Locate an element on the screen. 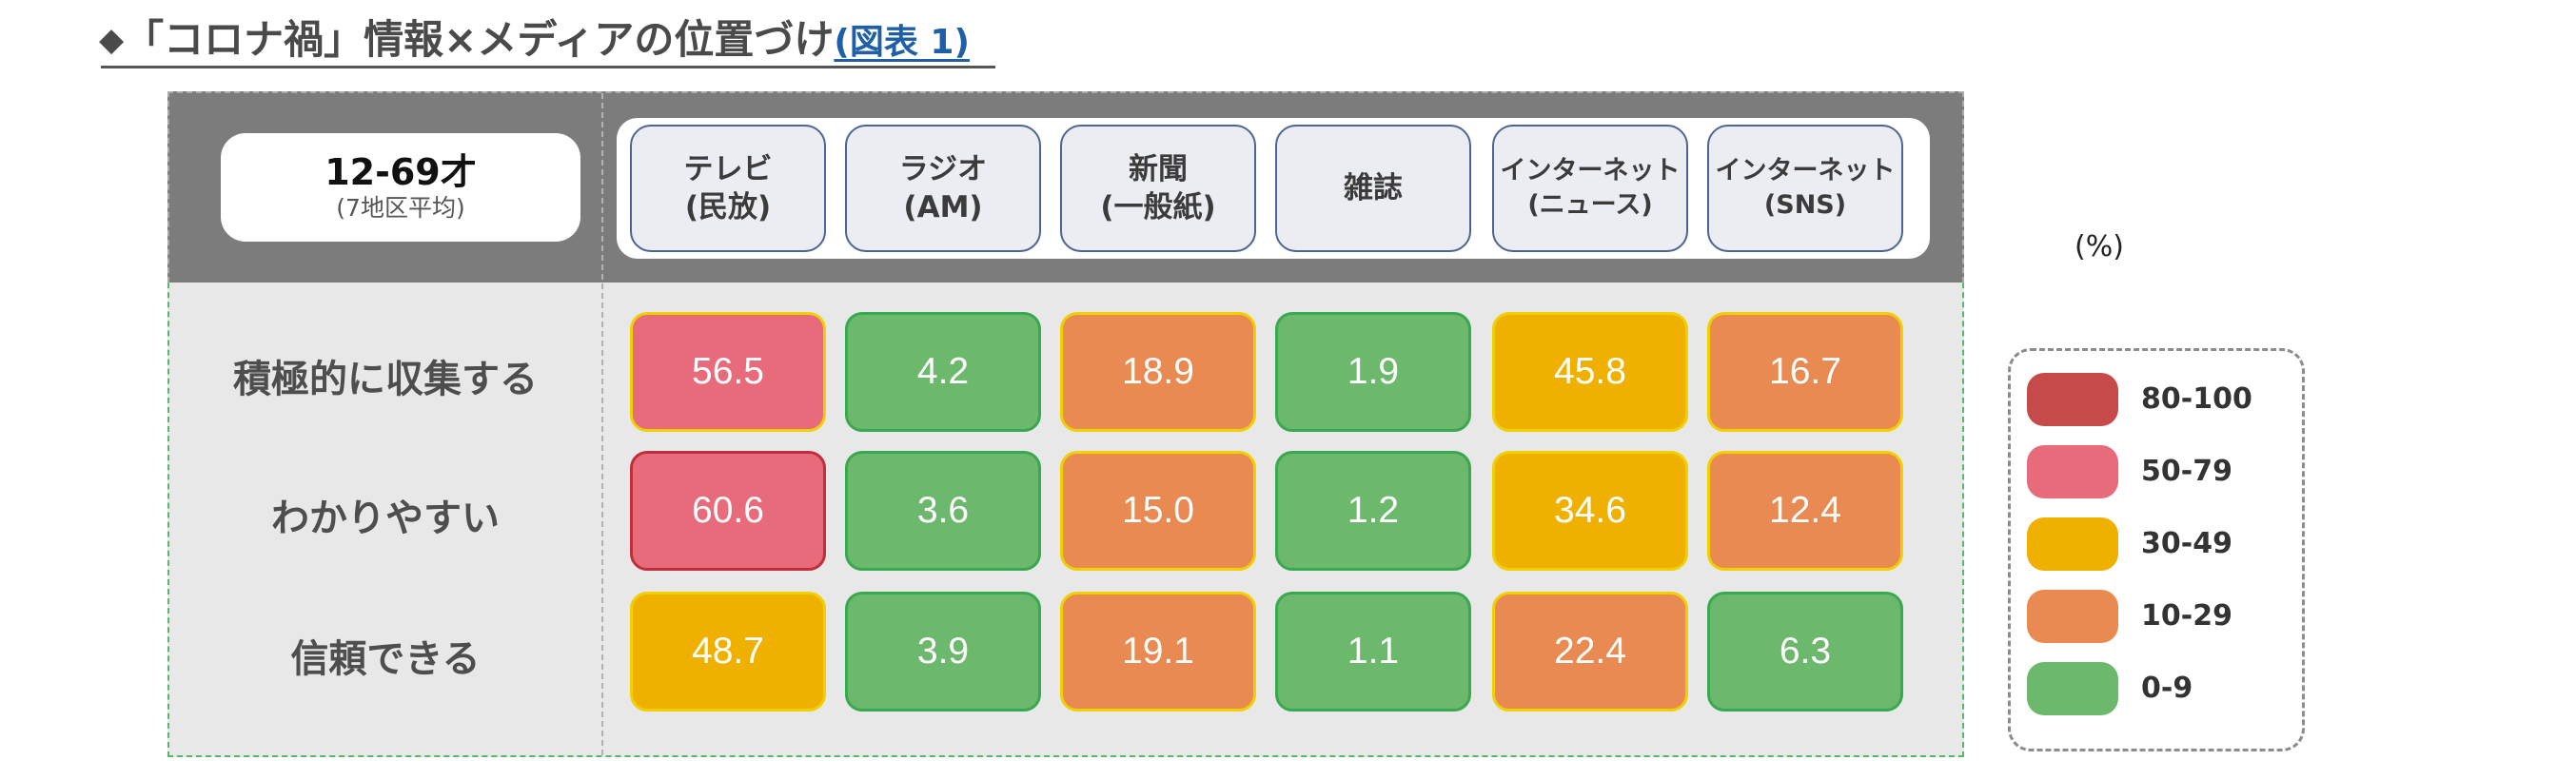  media-subtype: (AM) is located at coordinates (943, 207).